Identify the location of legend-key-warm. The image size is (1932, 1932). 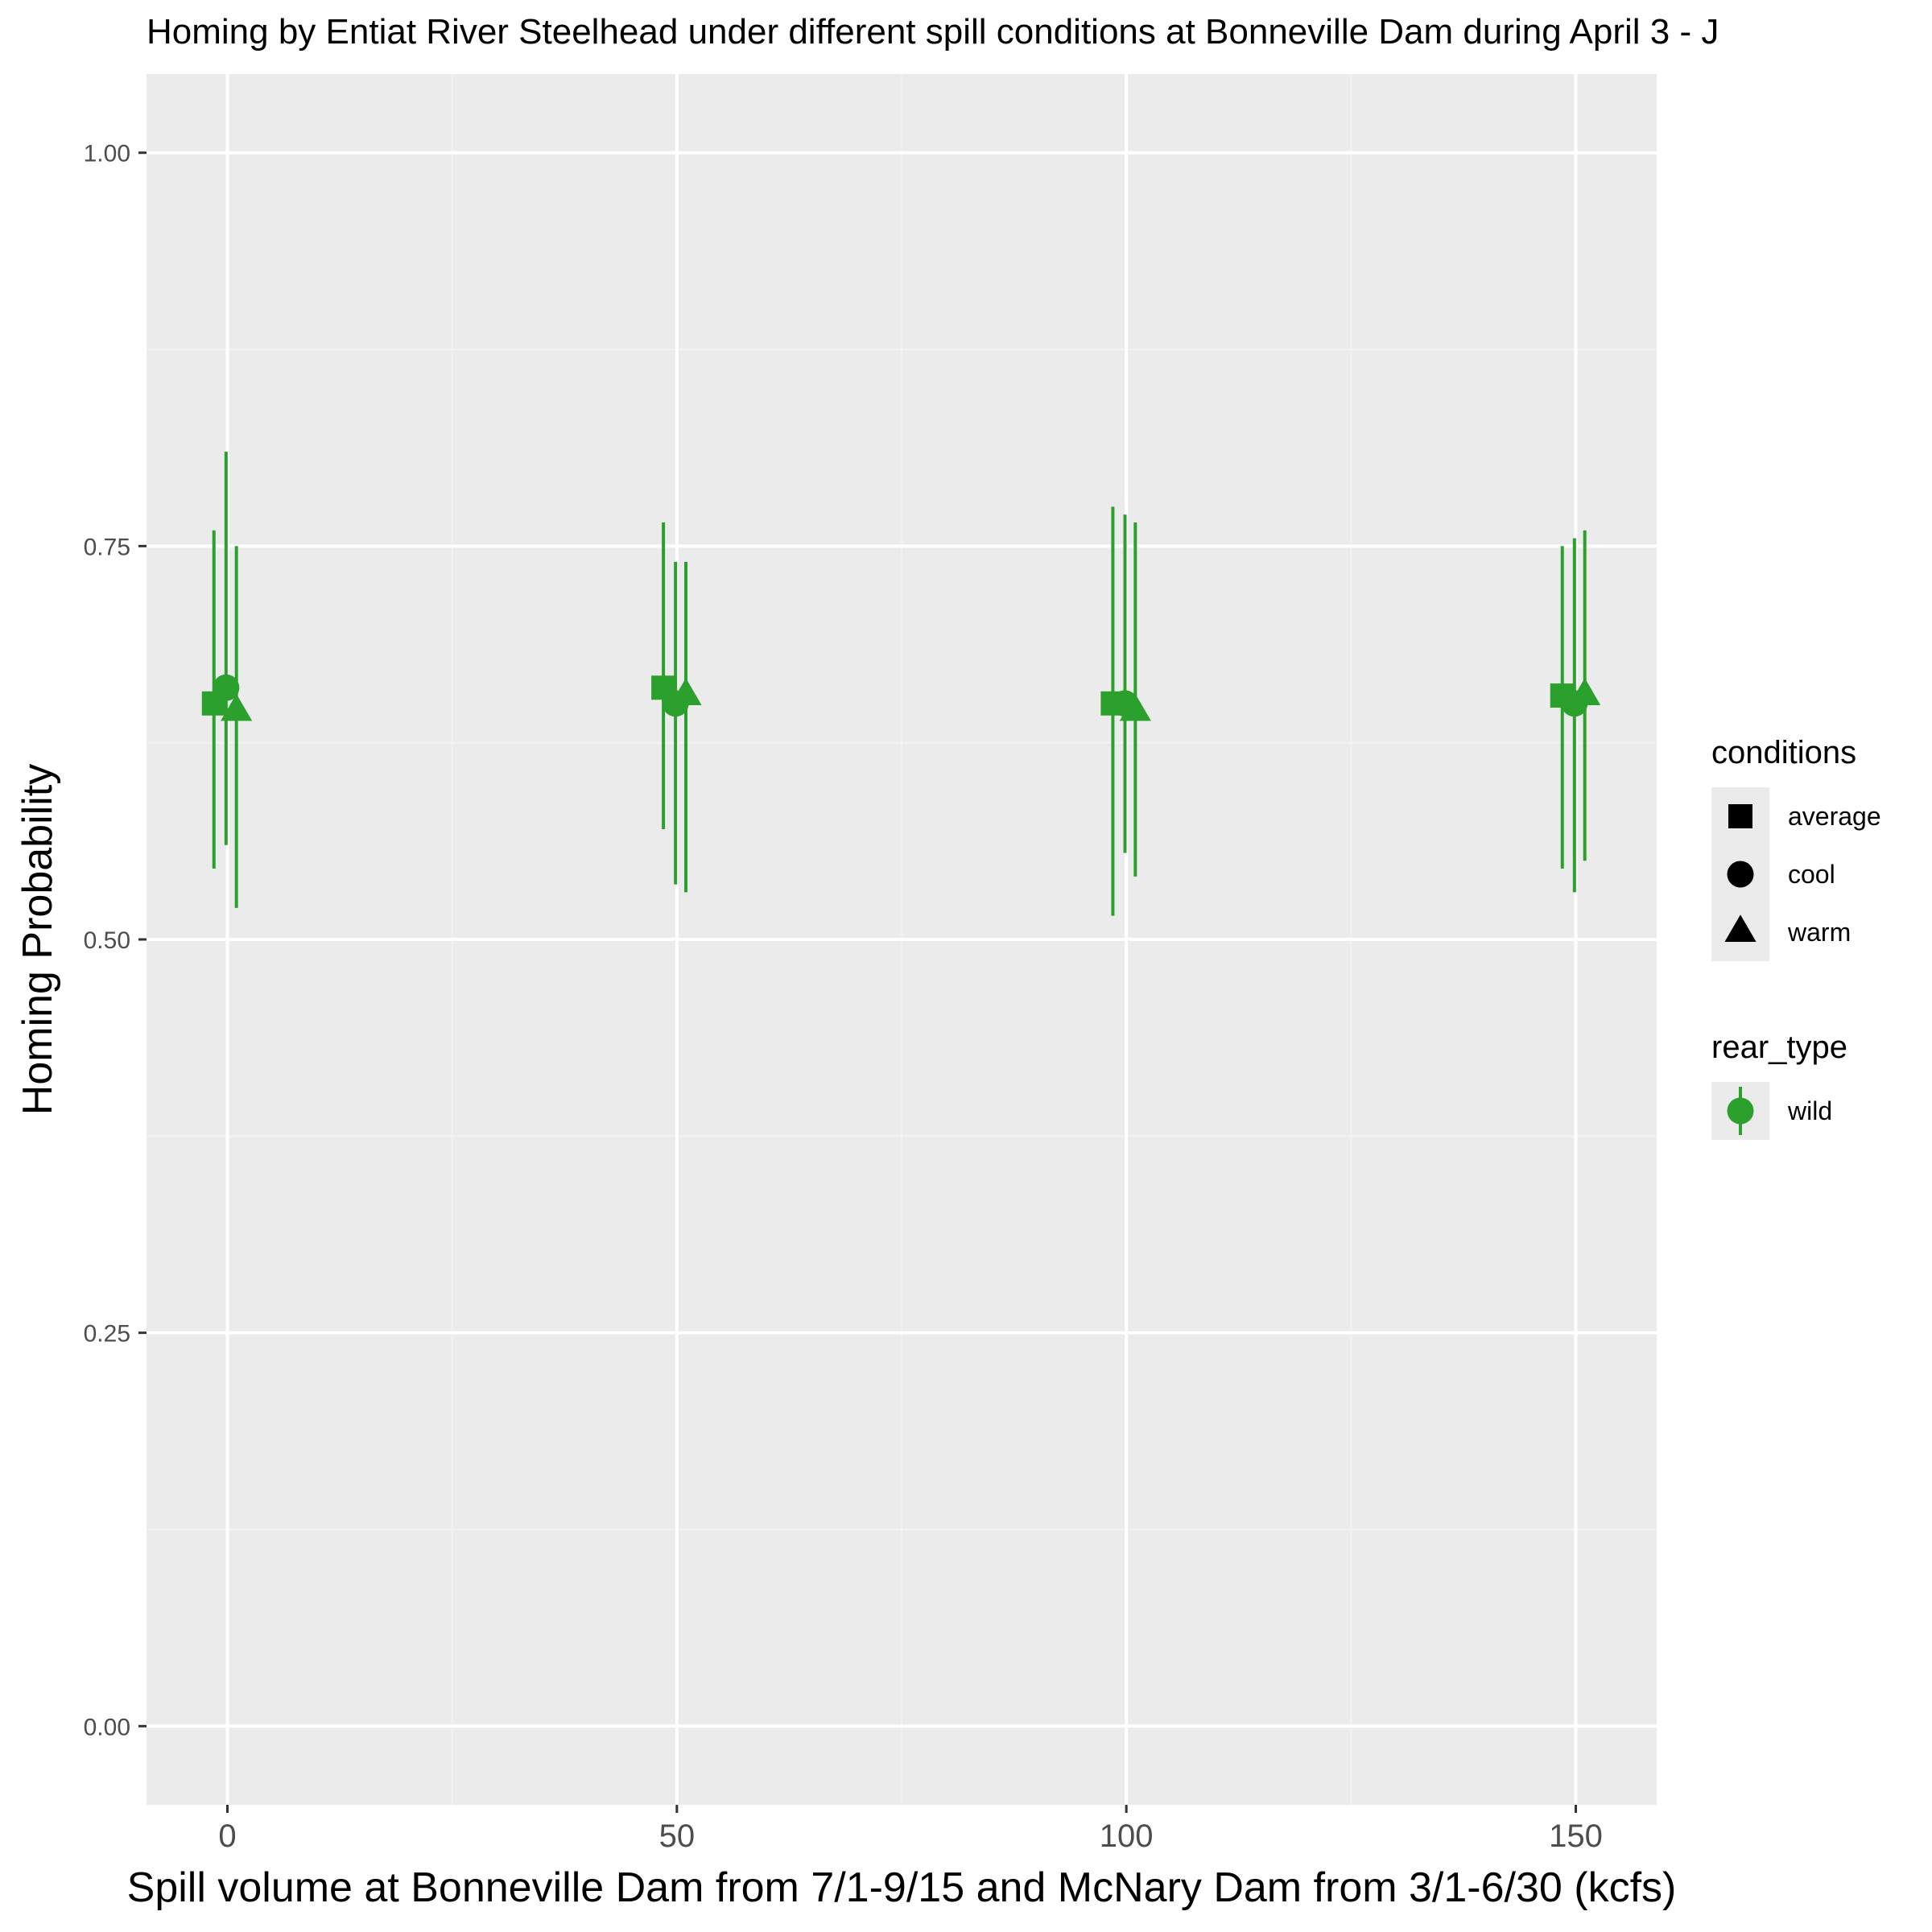
(1740, 928).